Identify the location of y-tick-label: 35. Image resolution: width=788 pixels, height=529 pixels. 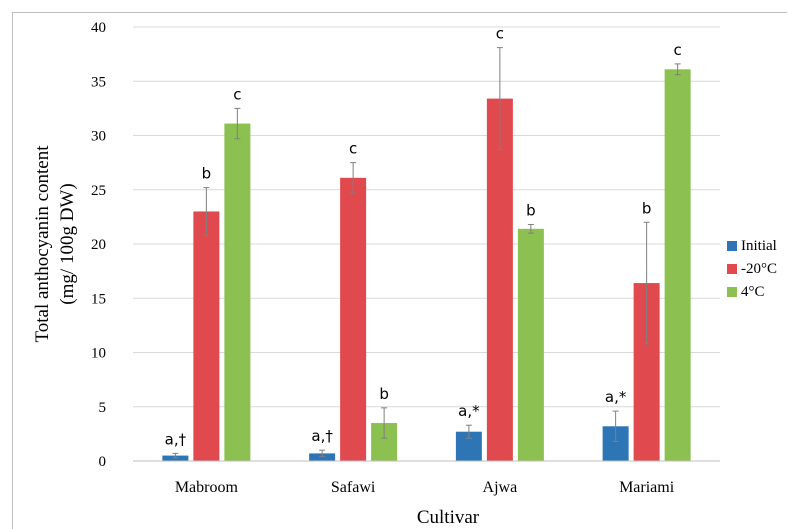
(98, 82).